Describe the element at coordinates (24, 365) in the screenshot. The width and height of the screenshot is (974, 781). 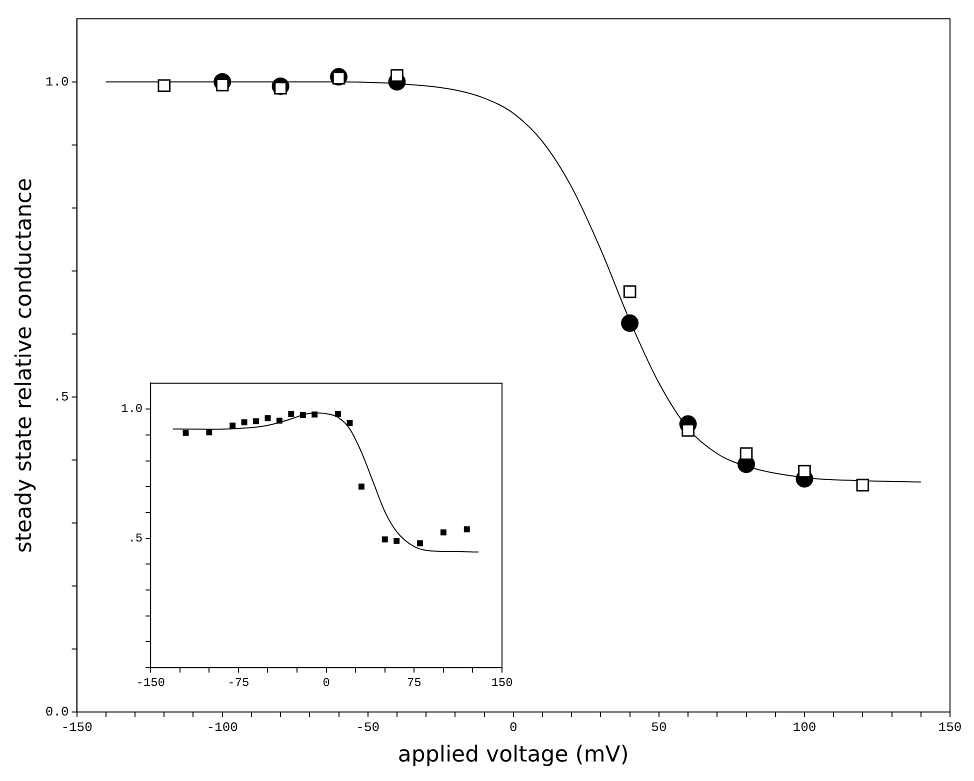
I see `y-axis-title: steady state relative conductance` at that location.